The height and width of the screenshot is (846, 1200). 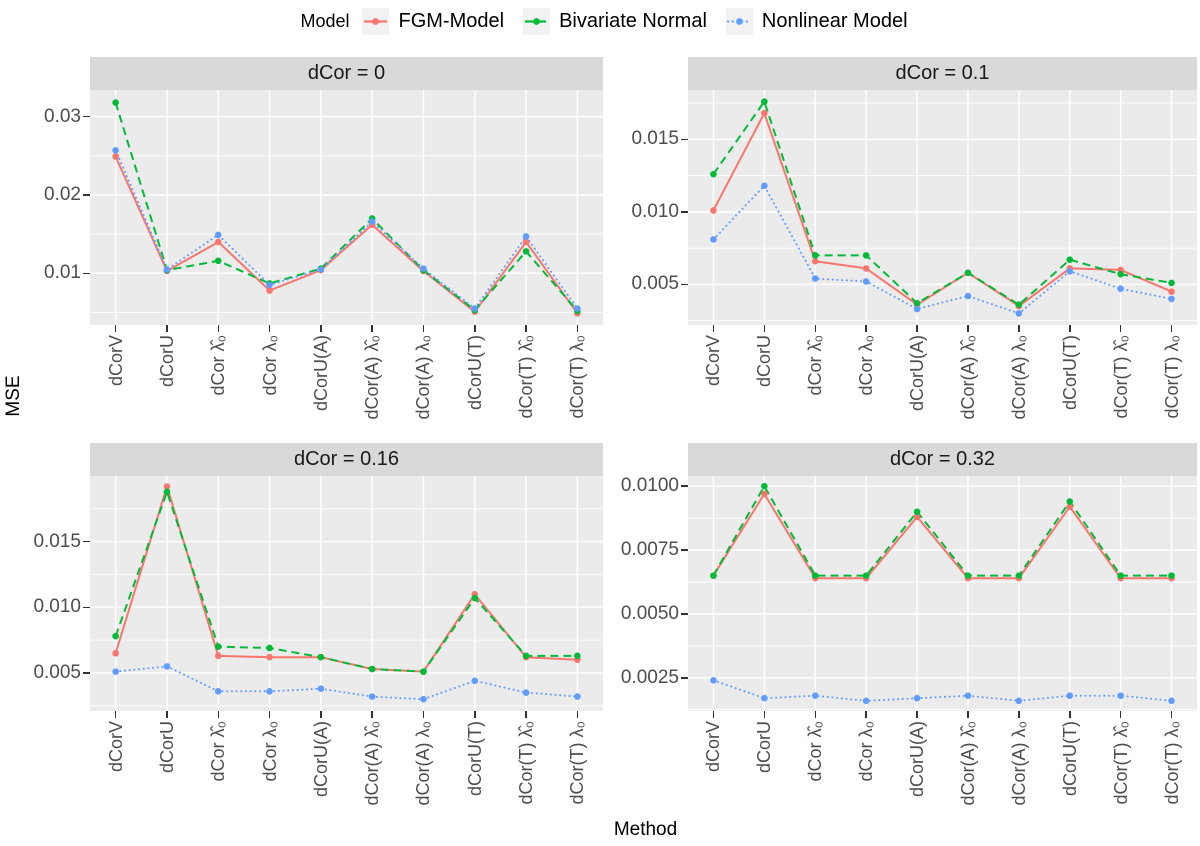 I want to click on legend-key-nonlinear-model-icon, so click(x=739, y=21).